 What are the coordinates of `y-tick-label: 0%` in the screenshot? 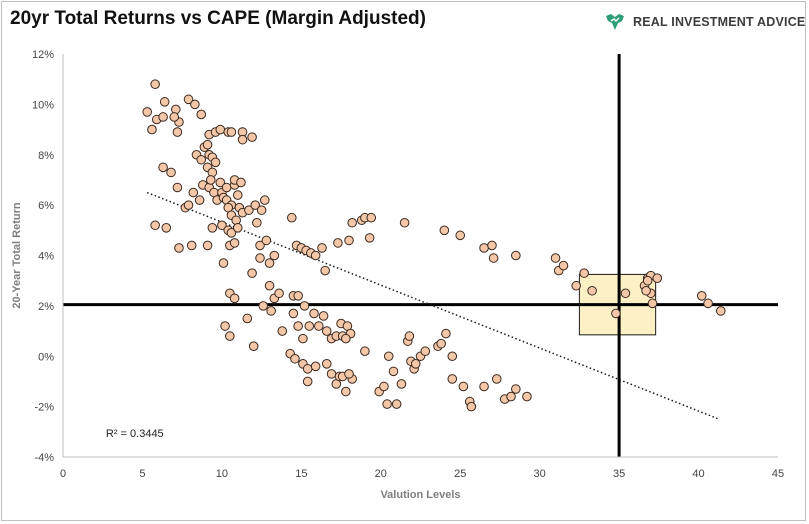 It's located at (46, 357).